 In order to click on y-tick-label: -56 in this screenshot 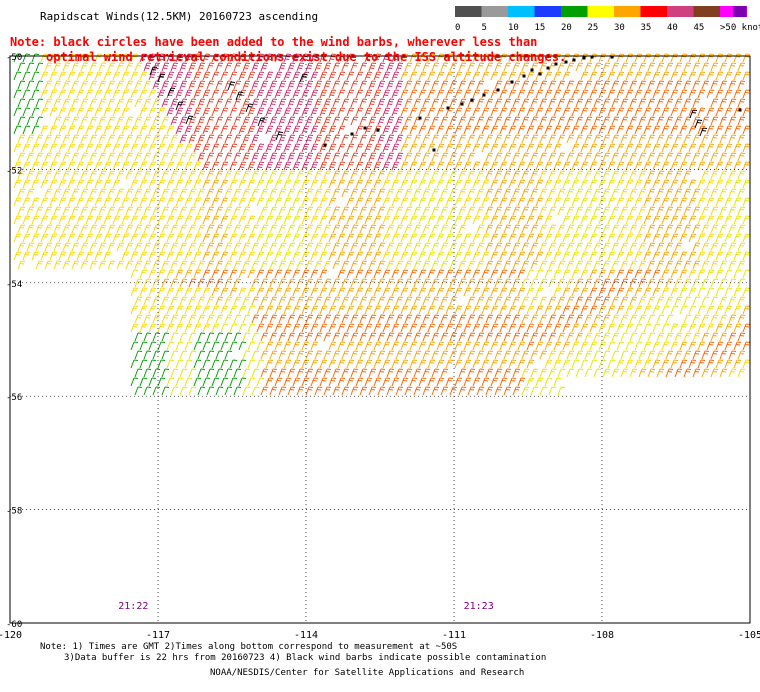, I will do `click(14, 398)`.